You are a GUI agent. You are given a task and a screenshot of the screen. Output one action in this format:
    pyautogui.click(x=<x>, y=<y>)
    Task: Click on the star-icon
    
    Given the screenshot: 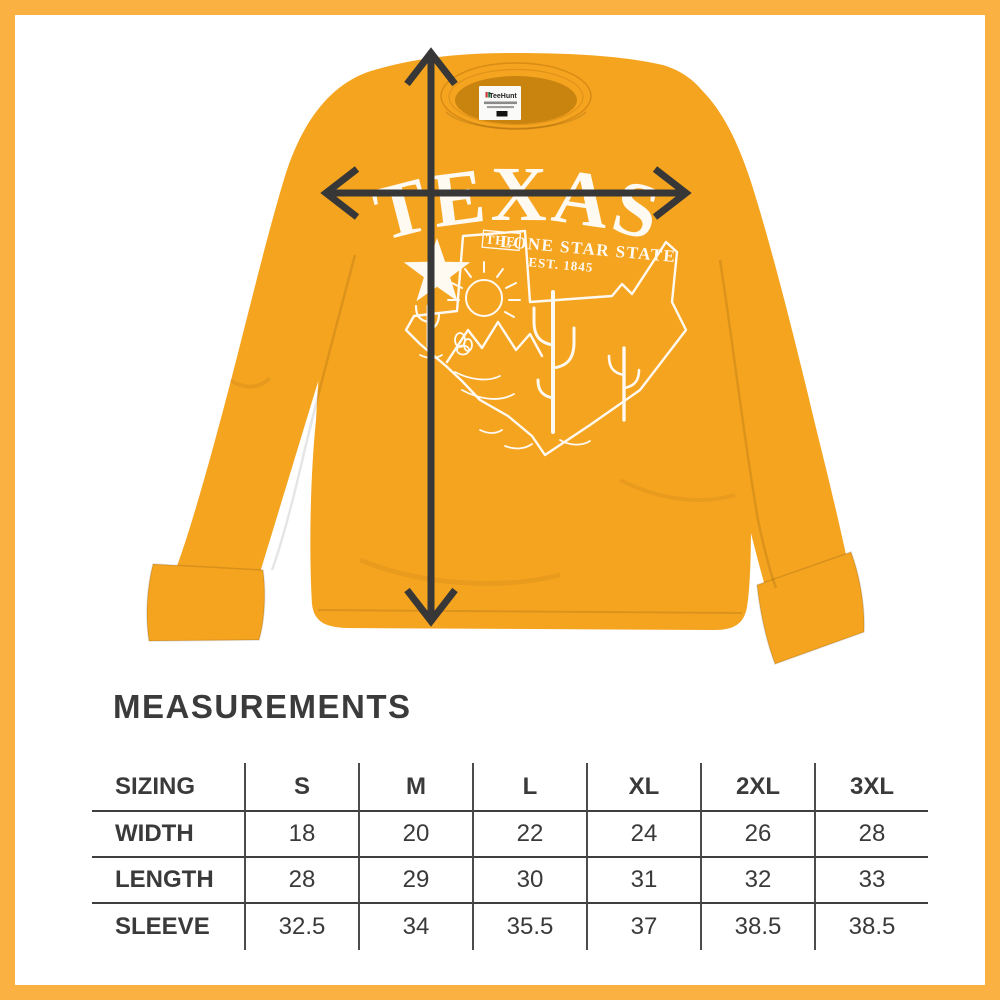 What is the action you would take?
    pyautogui.click(x=437, y=270)
    